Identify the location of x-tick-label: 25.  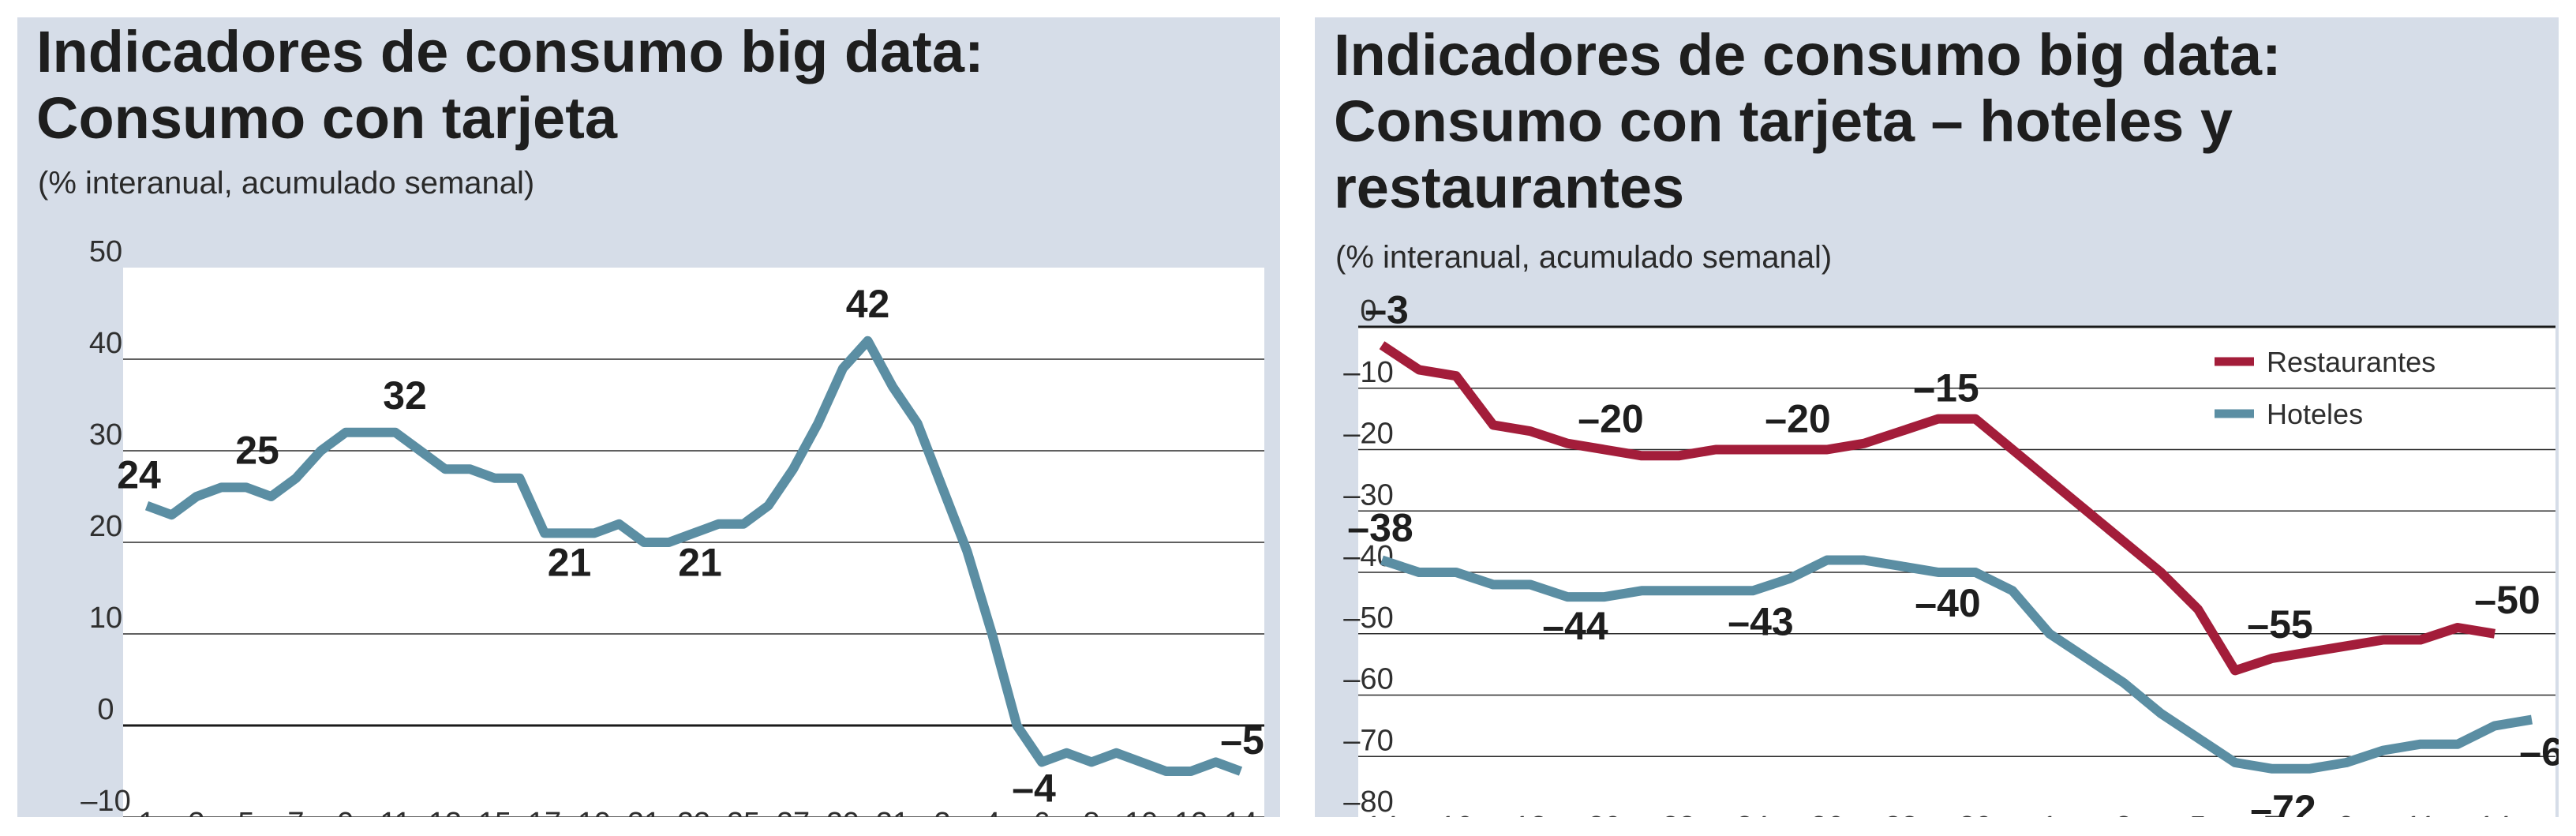
(743, 812).